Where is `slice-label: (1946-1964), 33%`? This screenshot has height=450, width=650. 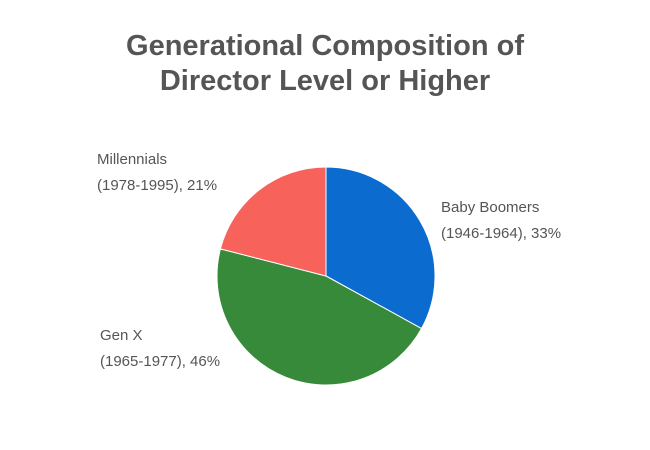 slice-label: (1946-1964), 33% is located at coordinates (501, 233).